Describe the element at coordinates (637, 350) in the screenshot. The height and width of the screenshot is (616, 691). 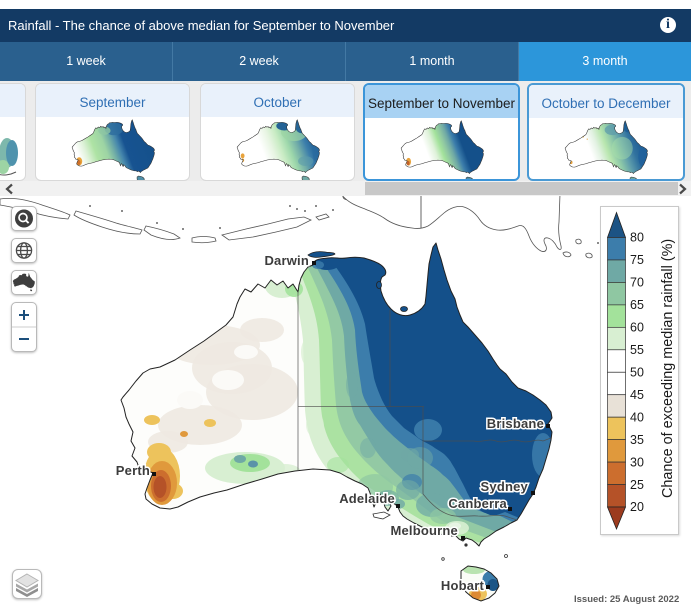
I see `svg-text: 55` at that location.